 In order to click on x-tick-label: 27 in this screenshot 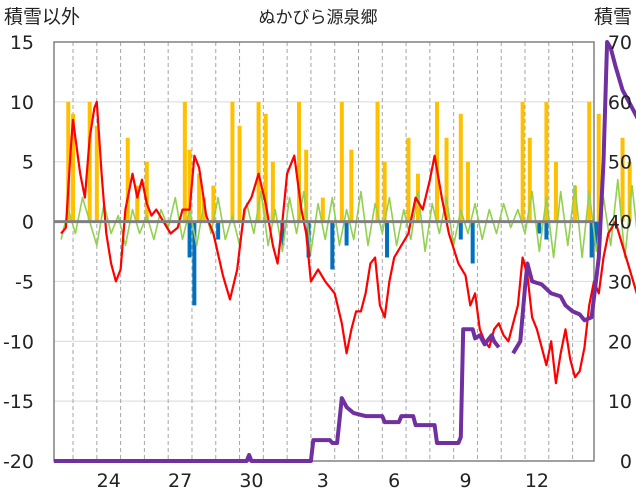, I will do `click(180, 481)`.